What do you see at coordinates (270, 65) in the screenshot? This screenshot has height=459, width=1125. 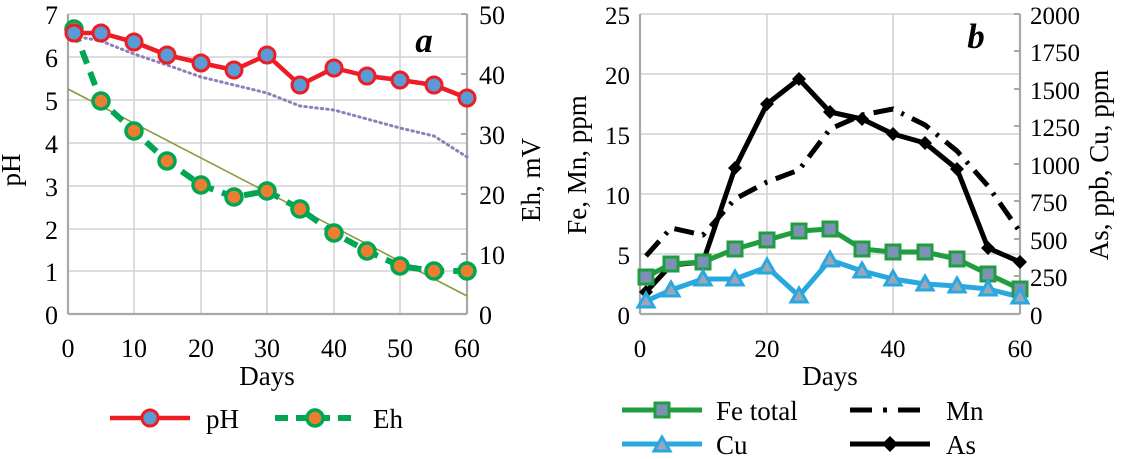 I see `chart-a-series-ph-markers` at bounding box center [270, 65].